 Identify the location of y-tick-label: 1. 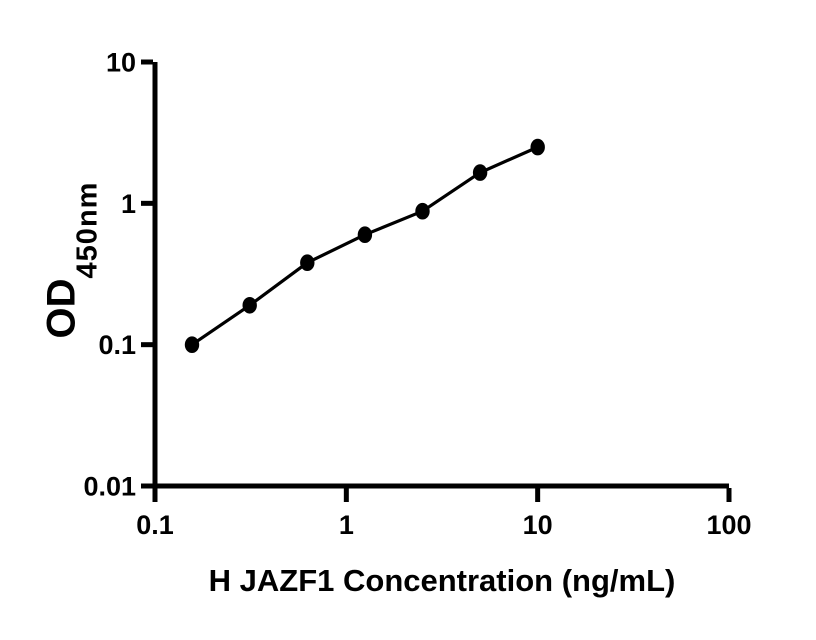
(128, 204).